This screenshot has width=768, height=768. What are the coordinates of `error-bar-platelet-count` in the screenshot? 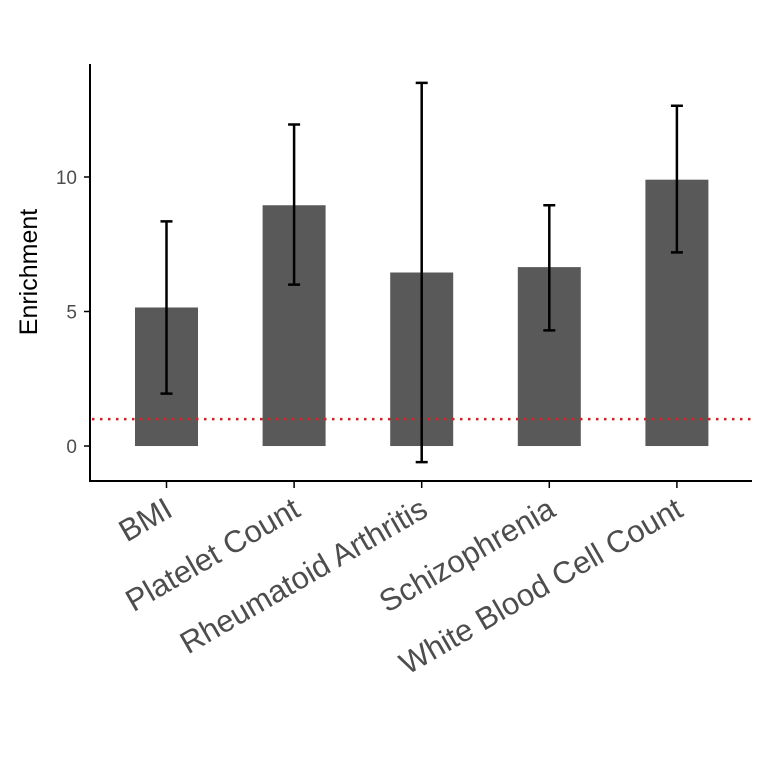 It's located at (294, 204).